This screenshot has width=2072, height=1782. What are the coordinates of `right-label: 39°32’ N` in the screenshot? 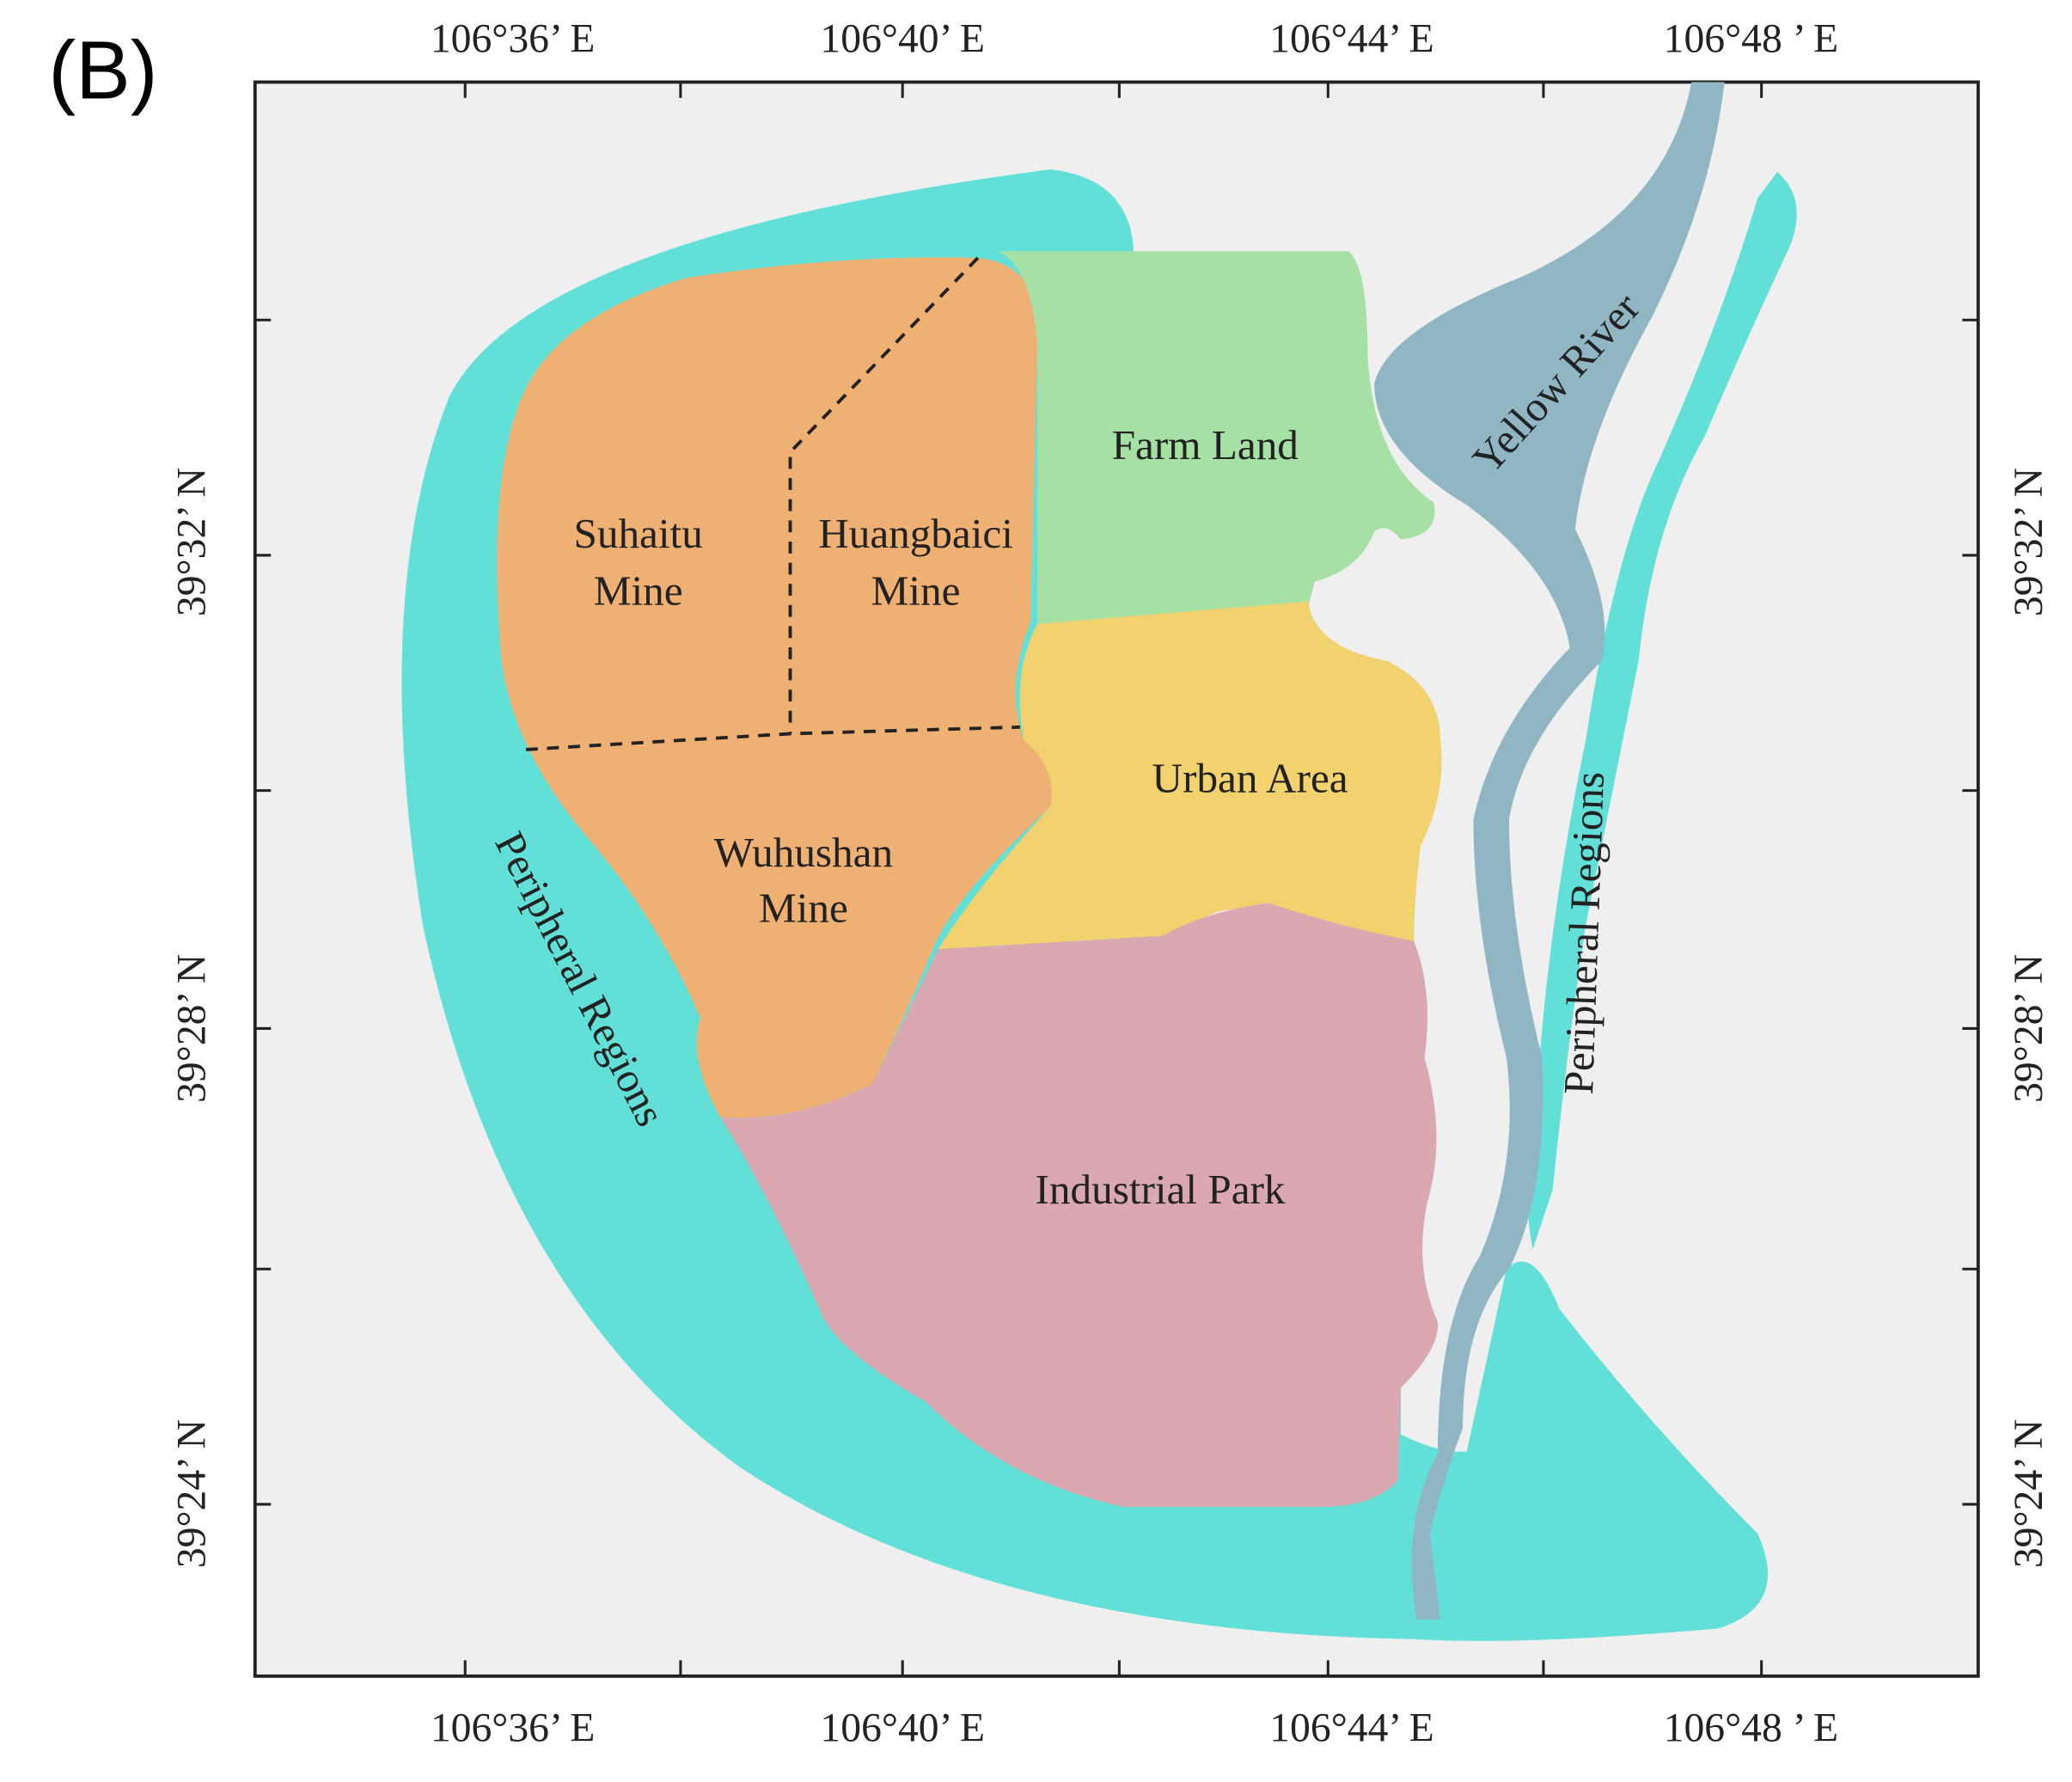 It's located at (2029, 542).